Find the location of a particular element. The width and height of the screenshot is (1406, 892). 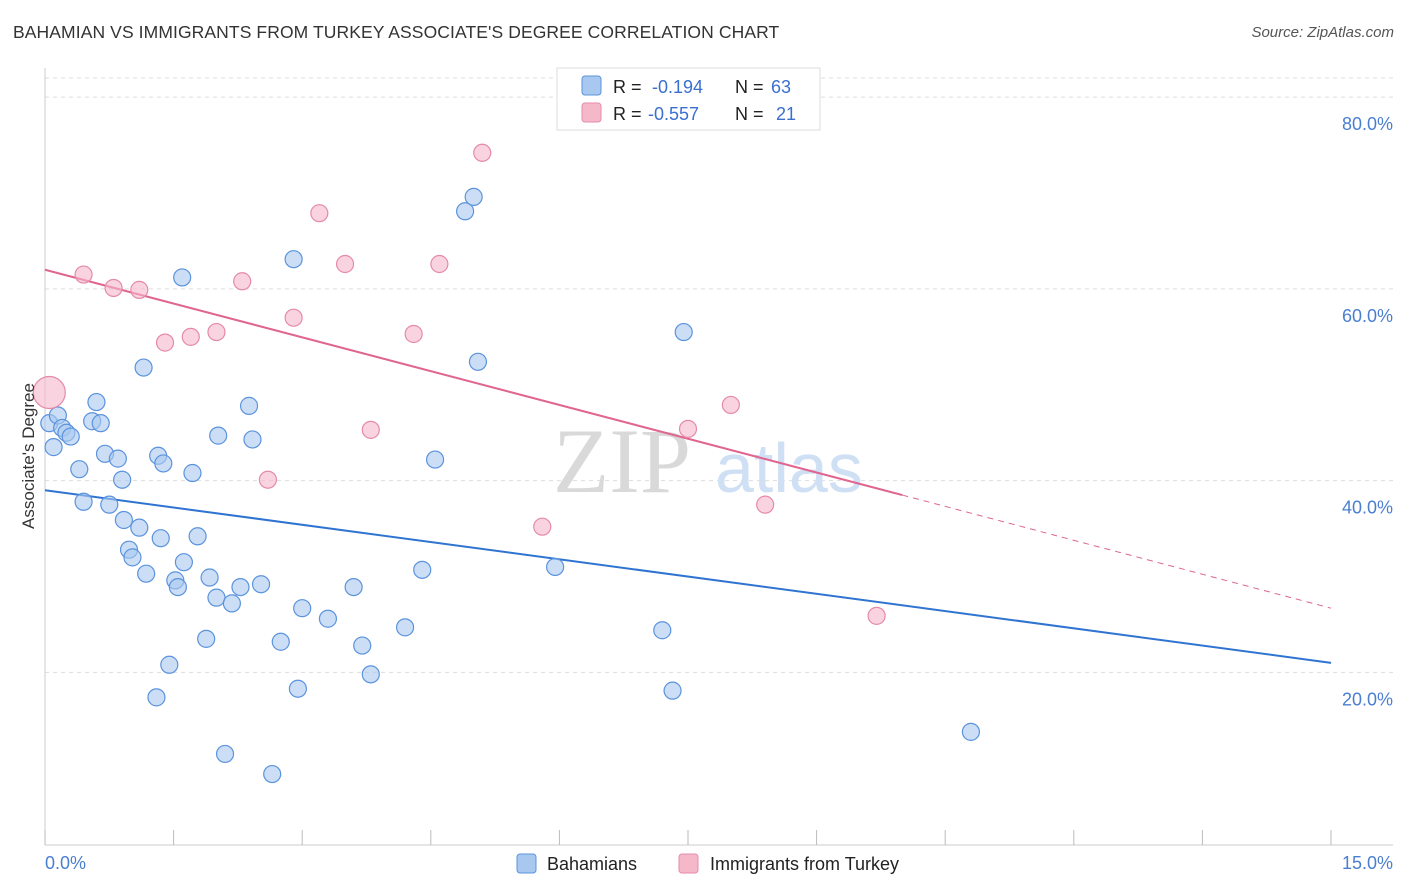

watermark-atlas: atlas is located at coordinates (789, 468).